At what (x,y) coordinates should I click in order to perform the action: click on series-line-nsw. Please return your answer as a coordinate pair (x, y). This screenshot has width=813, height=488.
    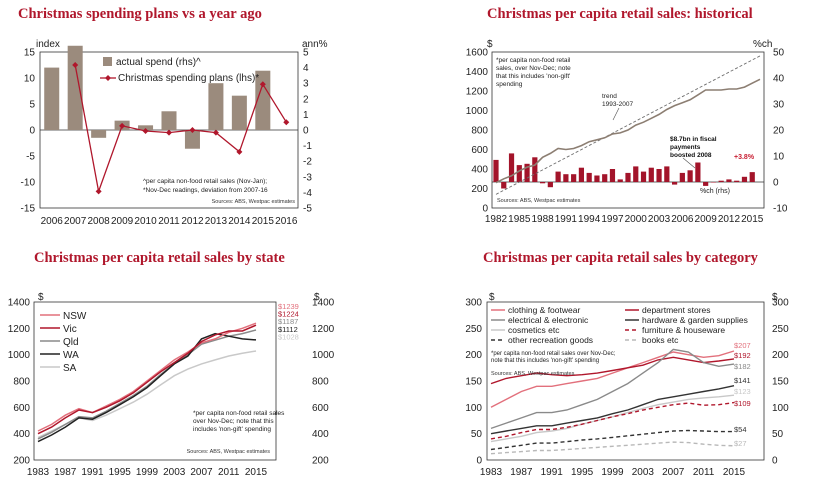
    Looking at the image, I should click on (147, 377).